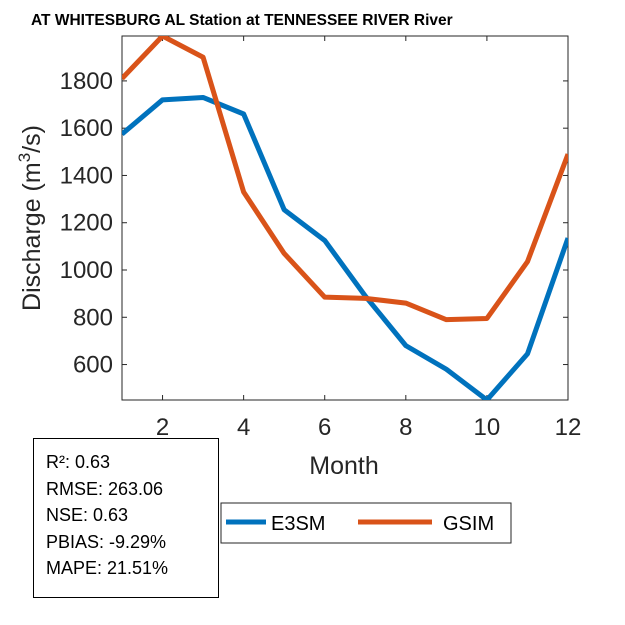  I want to click on stat-r2: R²: 0.63, so click(78, 462).